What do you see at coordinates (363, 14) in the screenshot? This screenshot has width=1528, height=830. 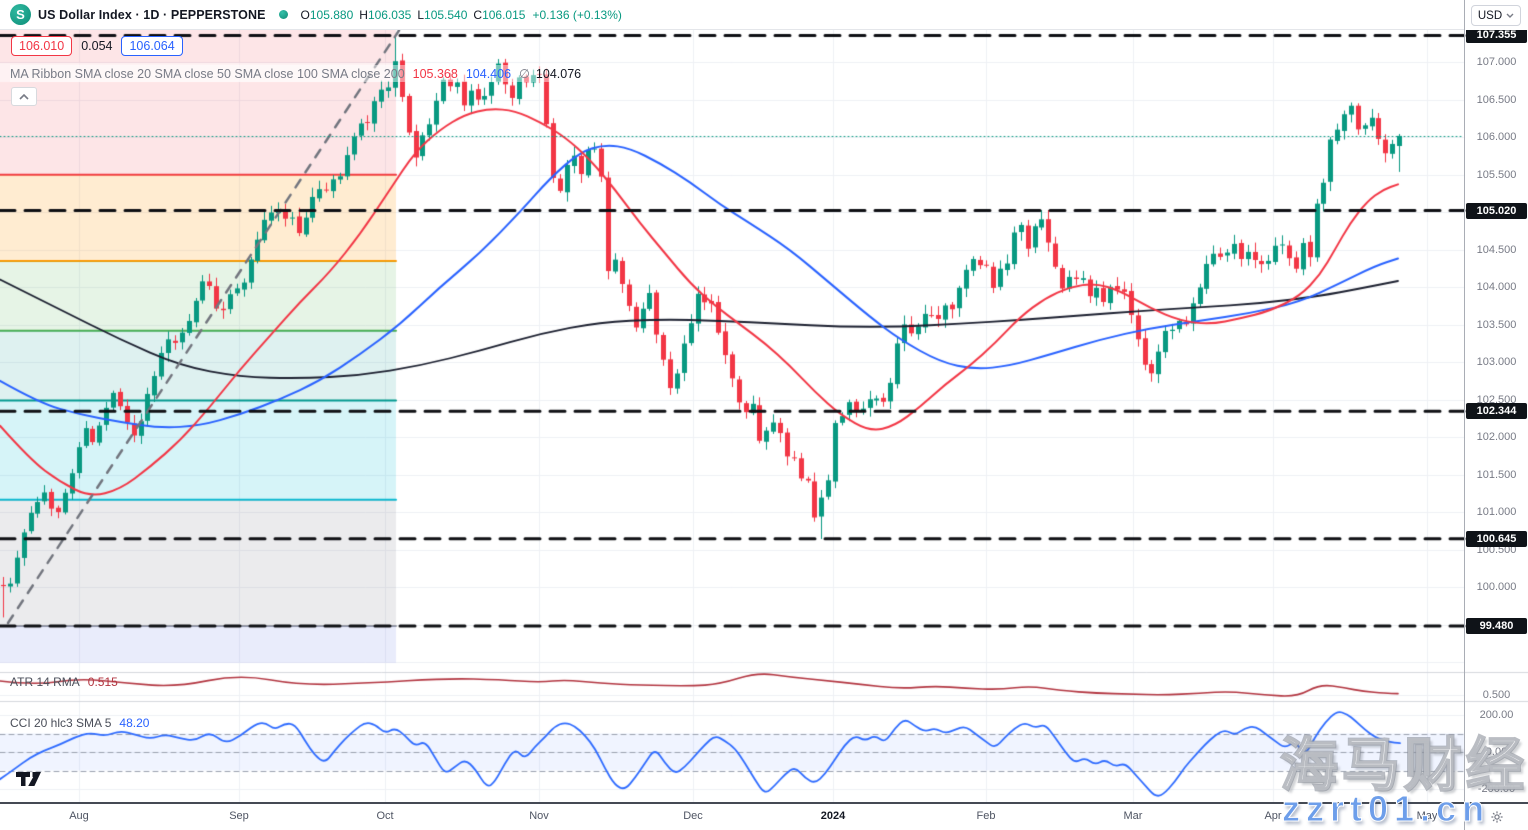 I see `high-label: H` at bounding box center [363, 14].